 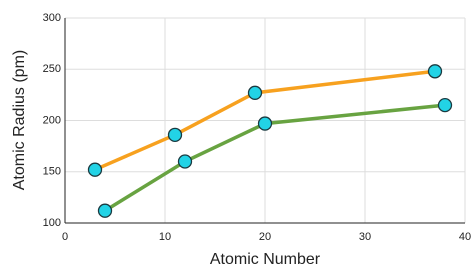 I want to click on y-axis-title: Atomic Radius (pm), so click(x=19, y=120).